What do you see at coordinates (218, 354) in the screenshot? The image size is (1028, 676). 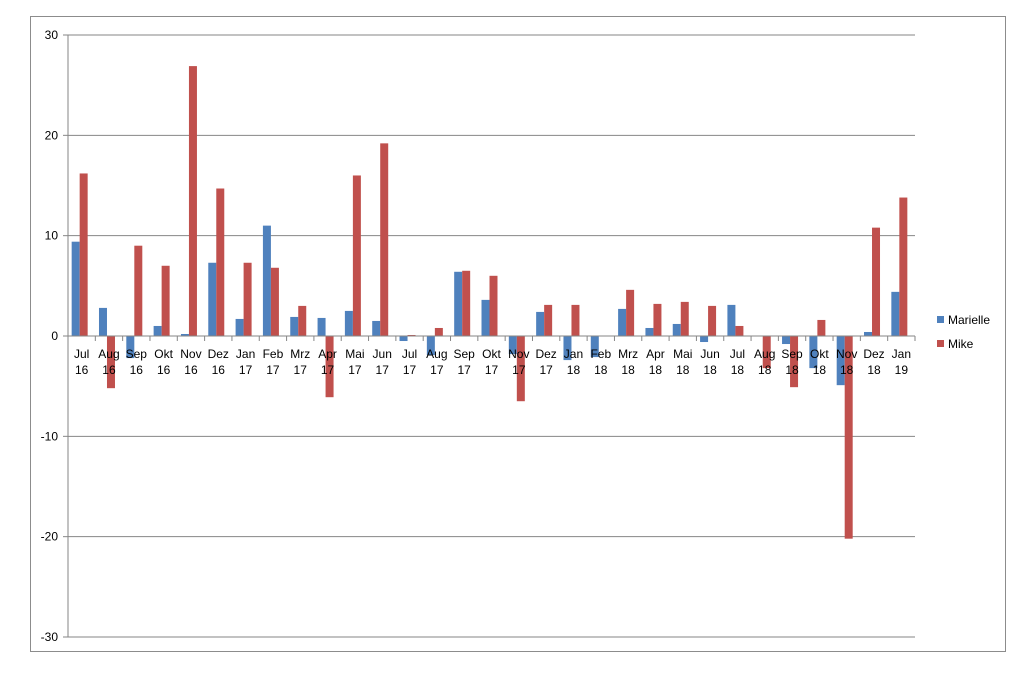 I see `x-tick-label-month: Dez` at bounding box center [218, 354].